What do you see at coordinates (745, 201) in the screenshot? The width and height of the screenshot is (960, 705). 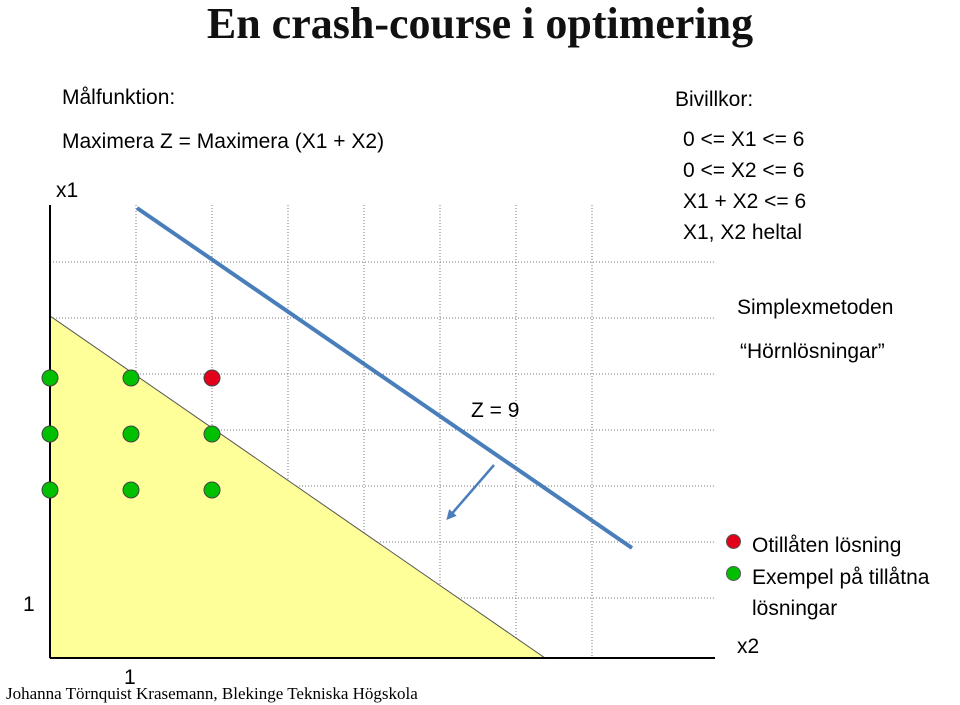 I see `constraint-item: X1 + X2 <= 6` at bounding box center [745, 201].